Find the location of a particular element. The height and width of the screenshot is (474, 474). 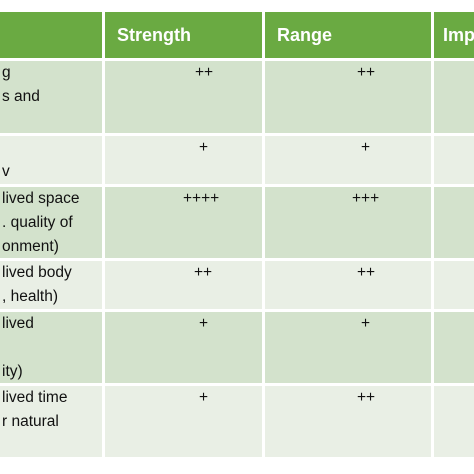

row-label: g is located at coordinates (6, 72).